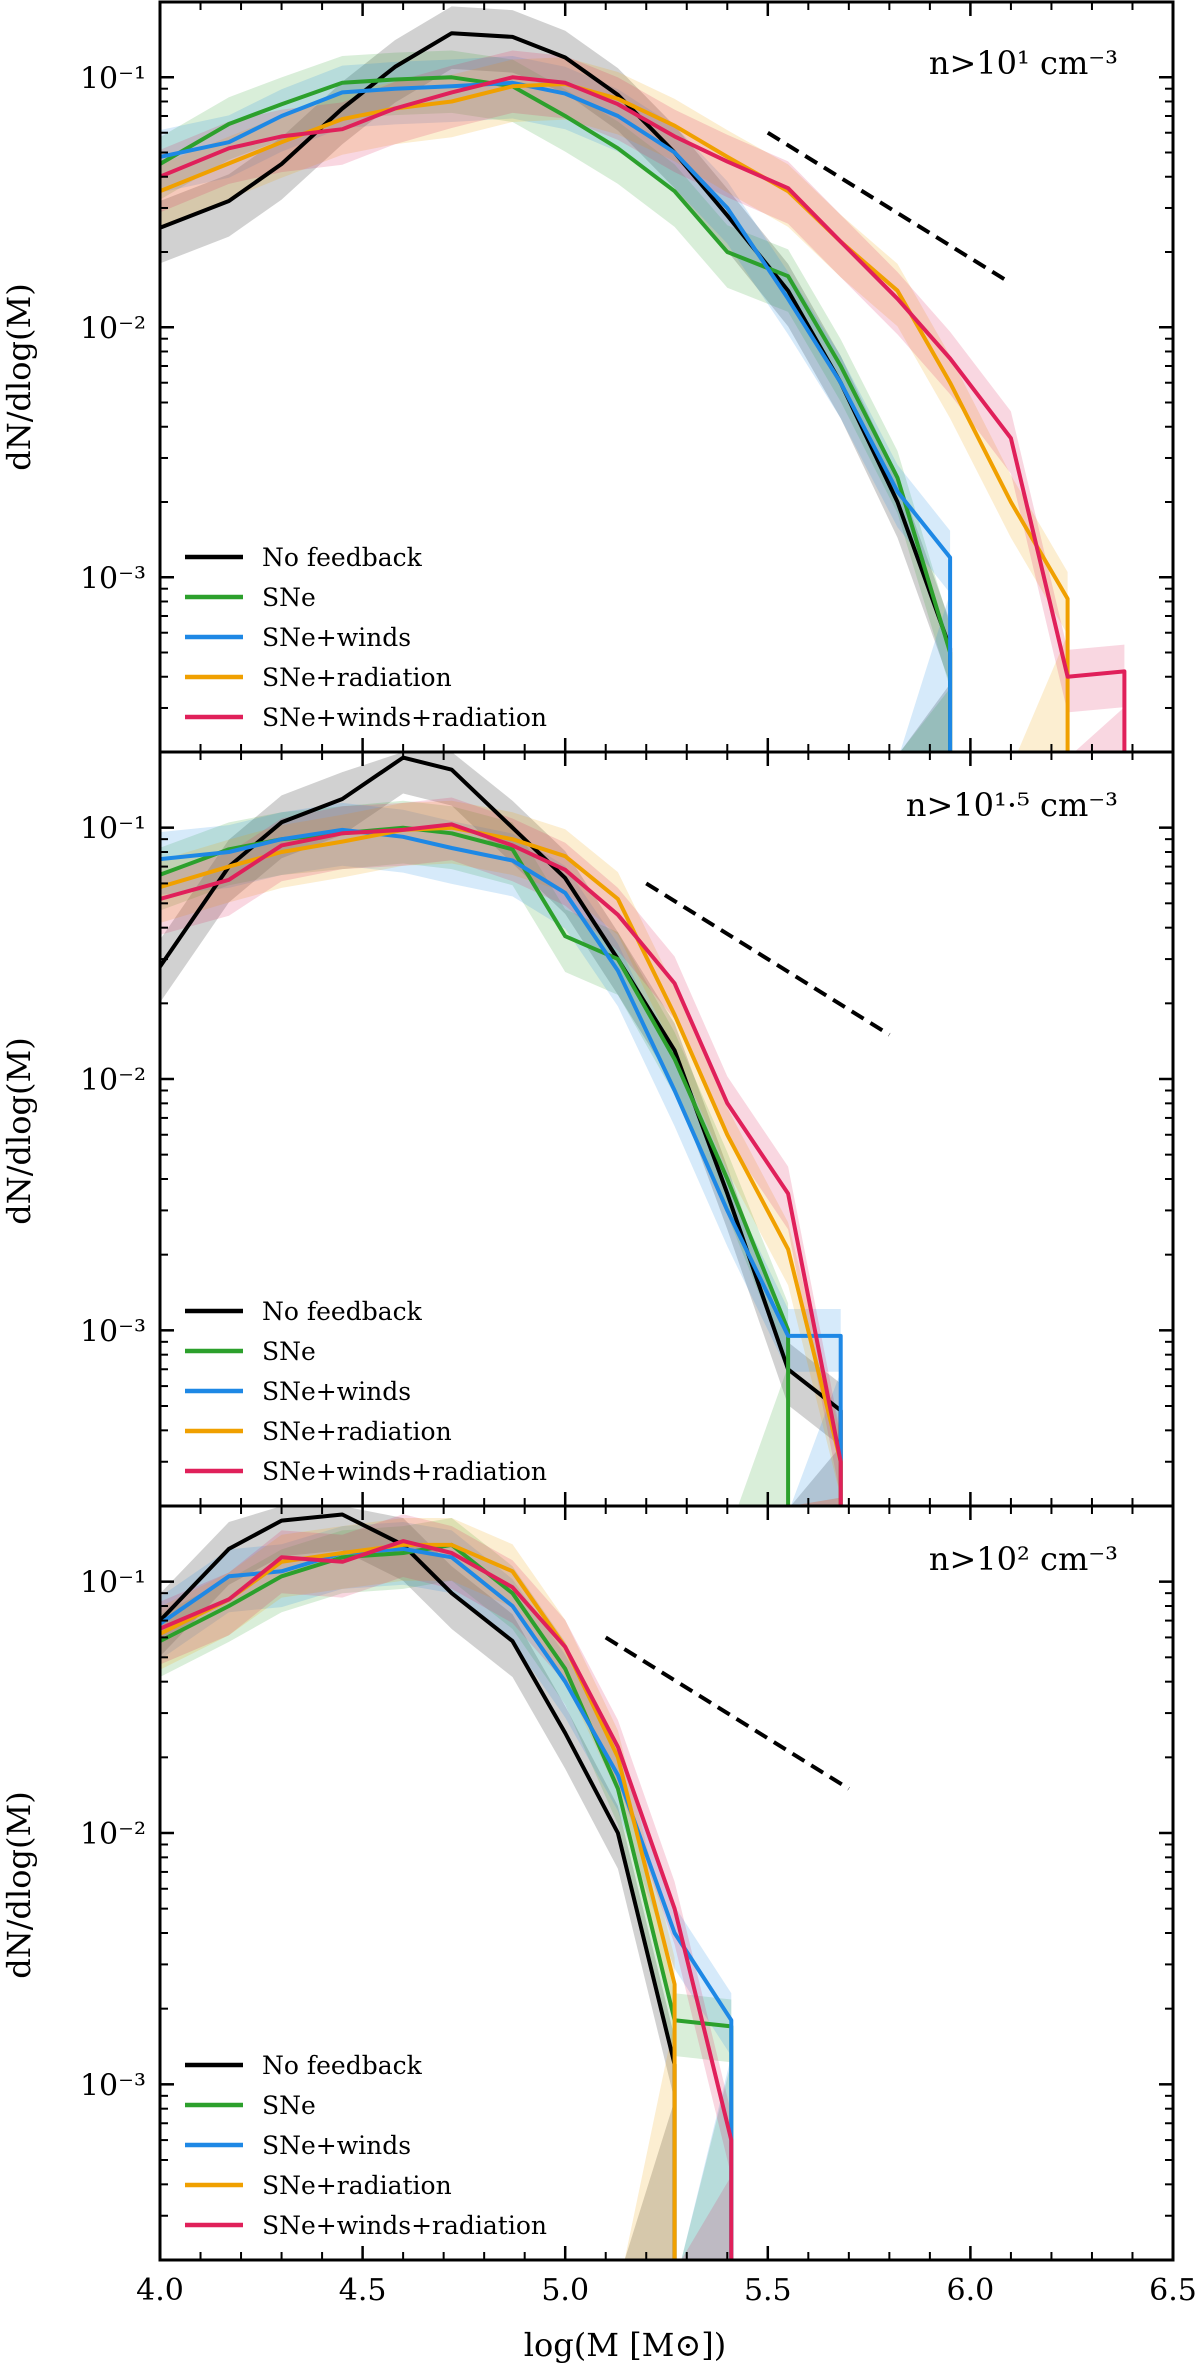 This screenshot has width=1200, height=2369. What do you see at coordinates (1023, 63) in the screenshot?
I see `panel-annotation: n>10¹ cm⁻³` at bounding box center [1023, 63].